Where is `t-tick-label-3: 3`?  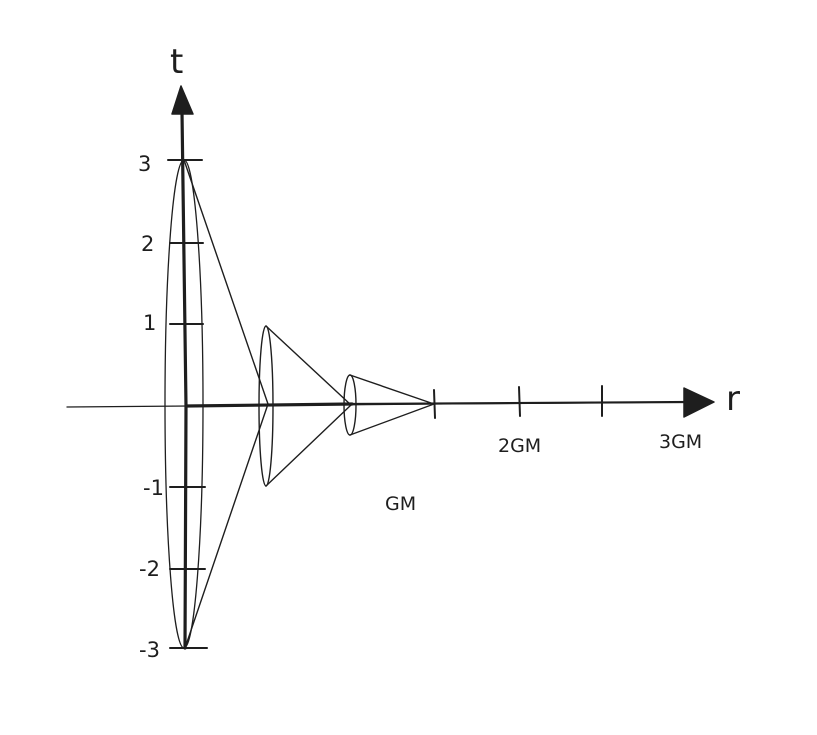 t-tick-label-3: 3 is located at coordinates (144, 164).